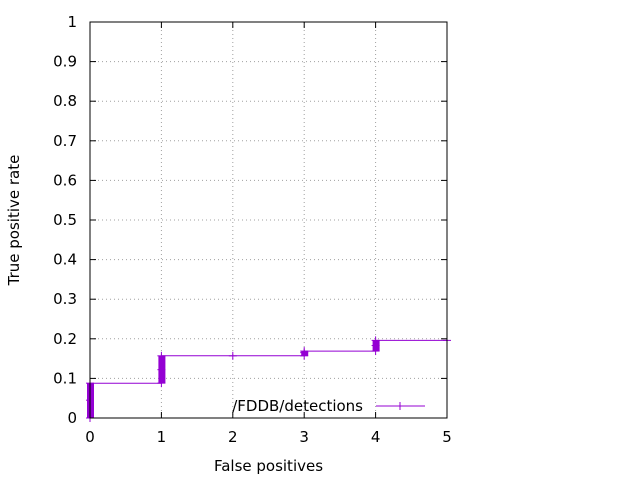 This screenshot has height=480, width=640. Describe the element at coordinates (304, 437) in the screenshot. I see `x-tick-label: 3` at that location.